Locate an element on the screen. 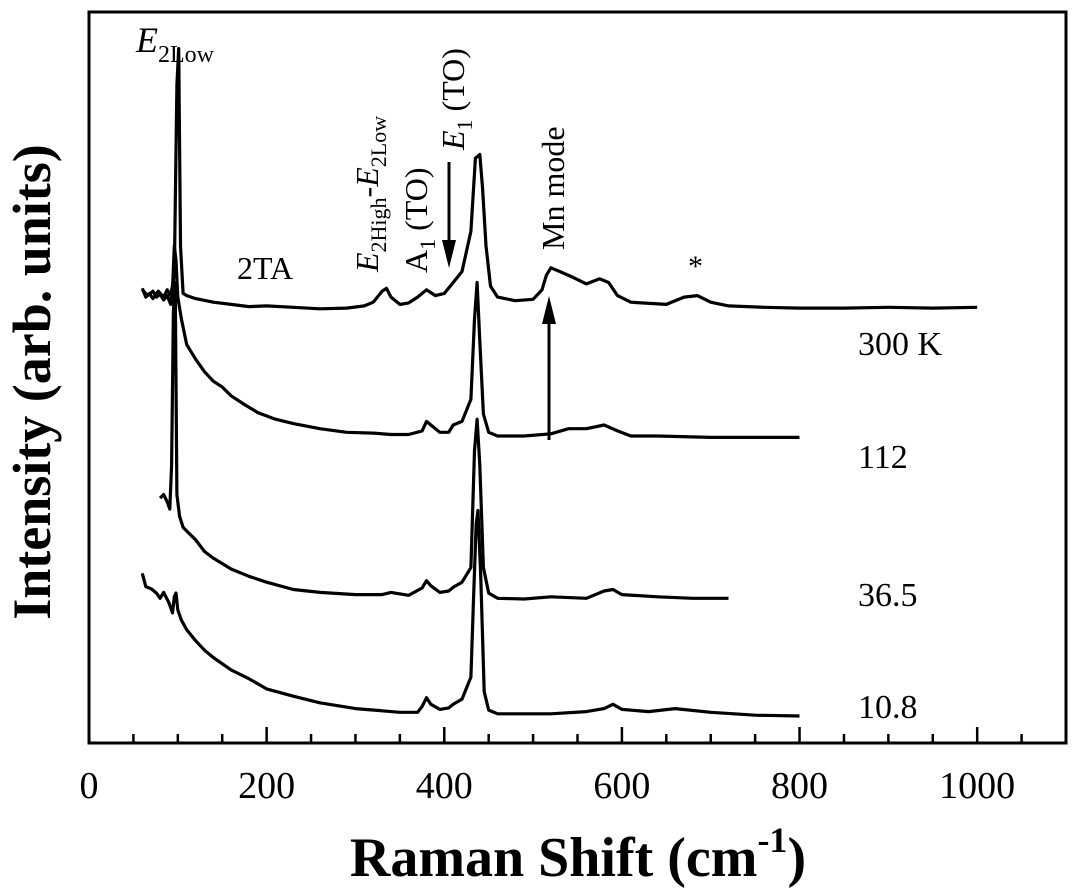  x-axis-tick-labels: 0 200 400 600 800 1000 is located at coordinates (548, 786).